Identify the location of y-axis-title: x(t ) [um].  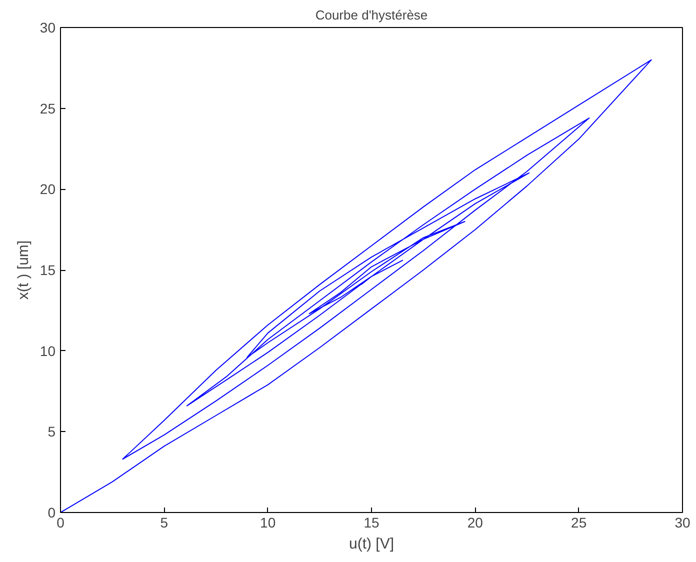
(23, 270).